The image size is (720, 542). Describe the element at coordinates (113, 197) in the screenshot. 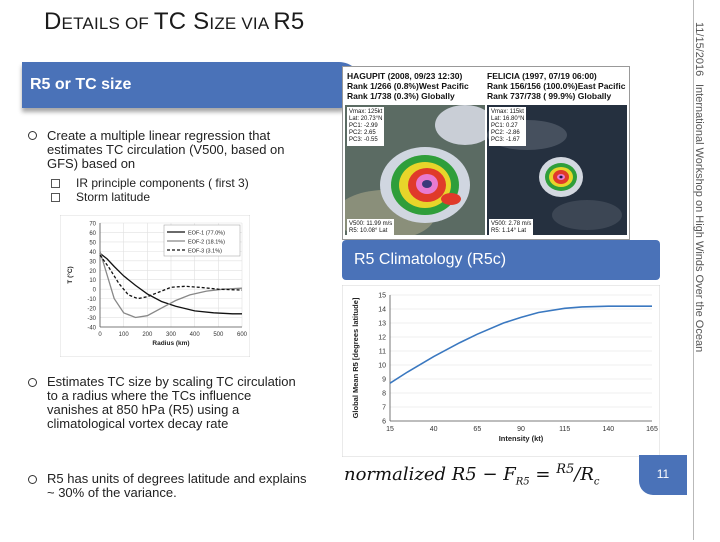

I see `subbullet-text-2: Storm latitude` at that location.